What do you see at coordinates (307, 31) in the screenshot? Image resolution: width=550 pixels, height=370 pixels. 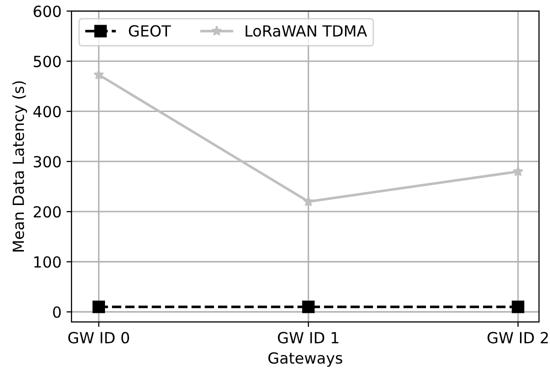 I see `legend-label: LoRaWAN TDMA` at bounding box center [307, 31].